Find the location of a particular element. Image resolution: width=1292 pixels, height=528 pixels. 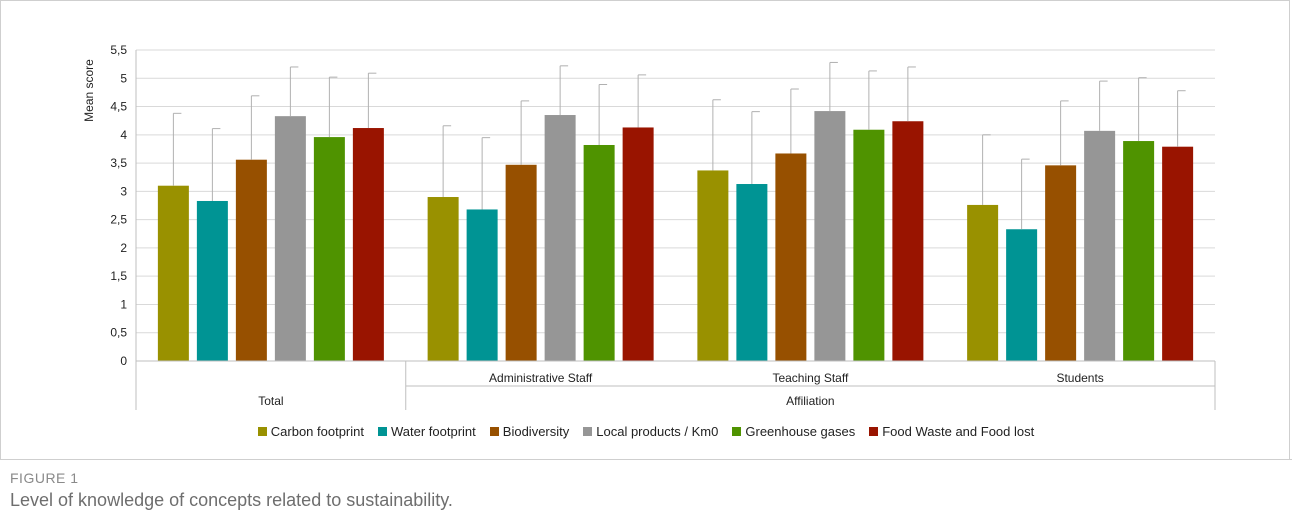

x-tick-label: Teaching Staff is located at coordinates (810, 378).